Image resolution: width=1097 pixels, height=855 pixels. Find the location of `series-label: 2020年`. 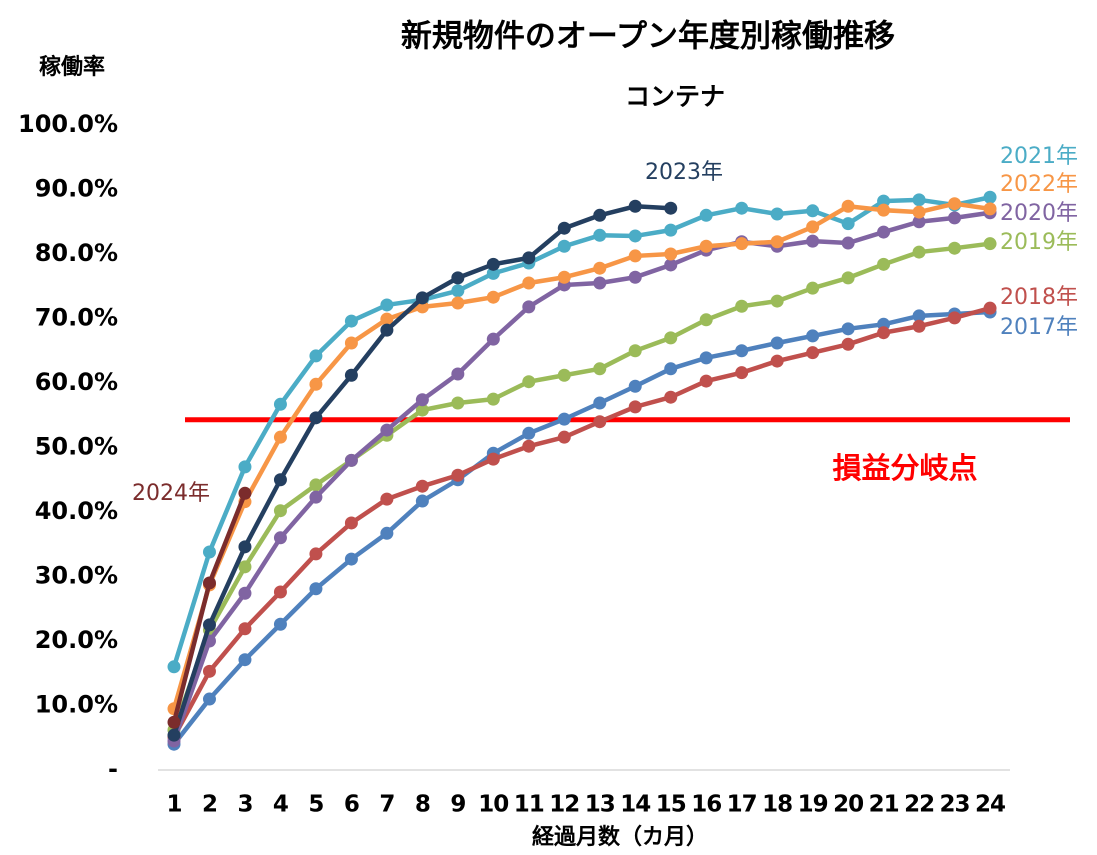

series-label: 2020年 is located at coordinates (1039, 213).